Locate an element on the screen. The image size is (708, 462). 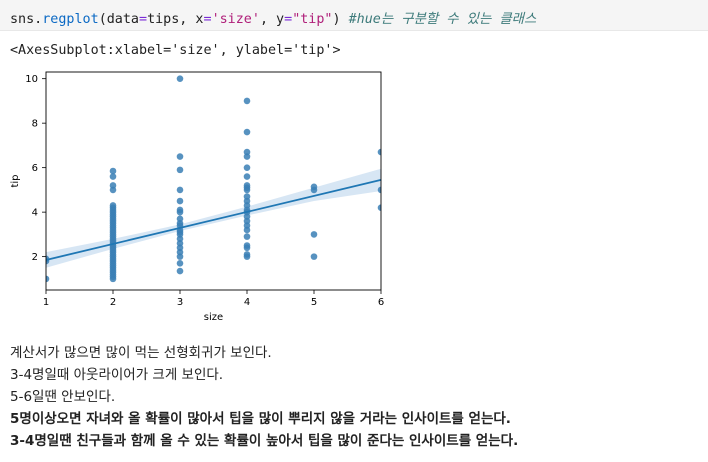
x-tick-label: 3 is located at coordinates (180, 302).